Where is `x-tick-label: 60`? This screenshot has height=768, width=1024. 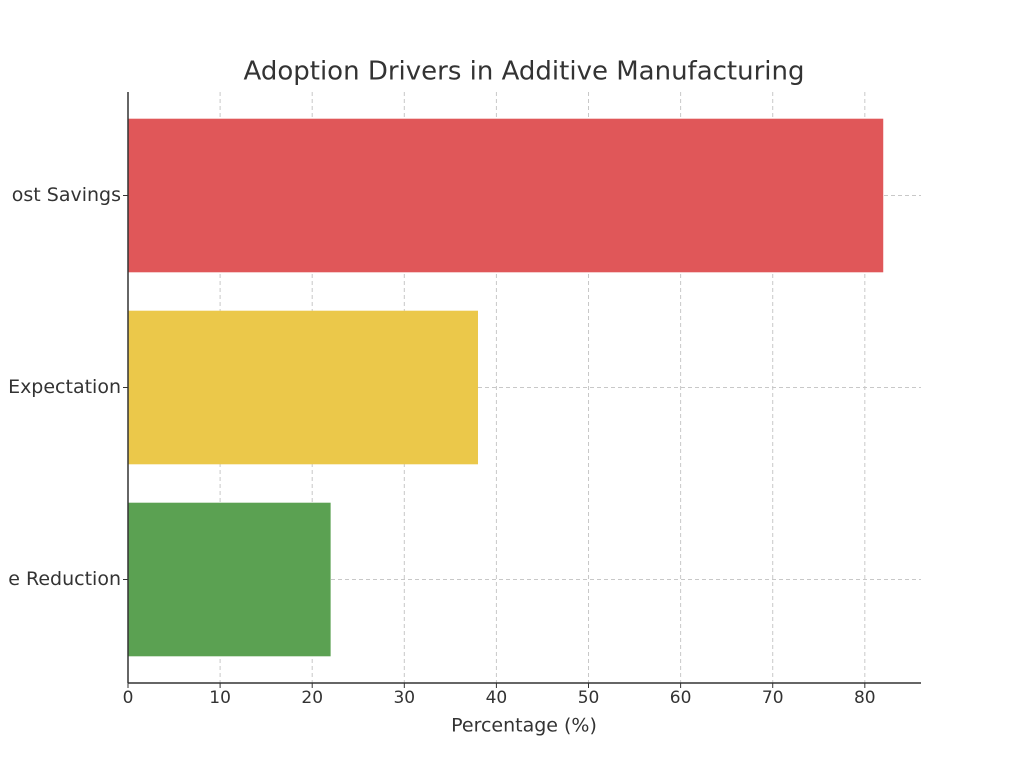 x-tick-label: 60 is located at coordinates (681, 698).